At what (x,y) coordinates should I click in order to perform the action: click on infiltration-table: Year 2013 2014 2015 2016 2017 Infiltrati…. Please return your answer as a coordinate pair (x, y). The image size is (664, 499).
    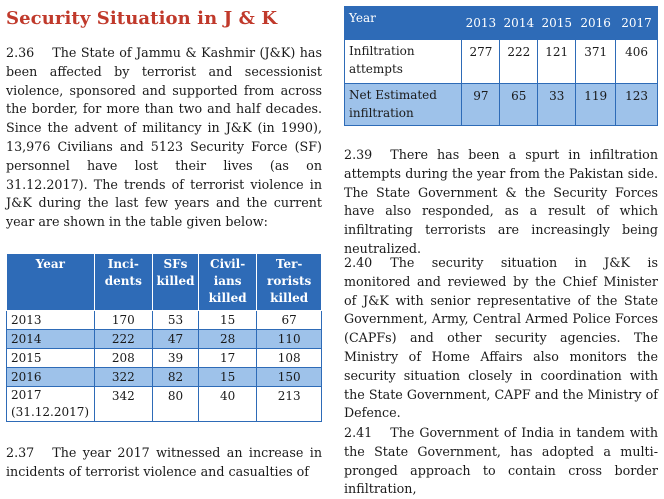
    Looking at the image, I should click on (500, 66).